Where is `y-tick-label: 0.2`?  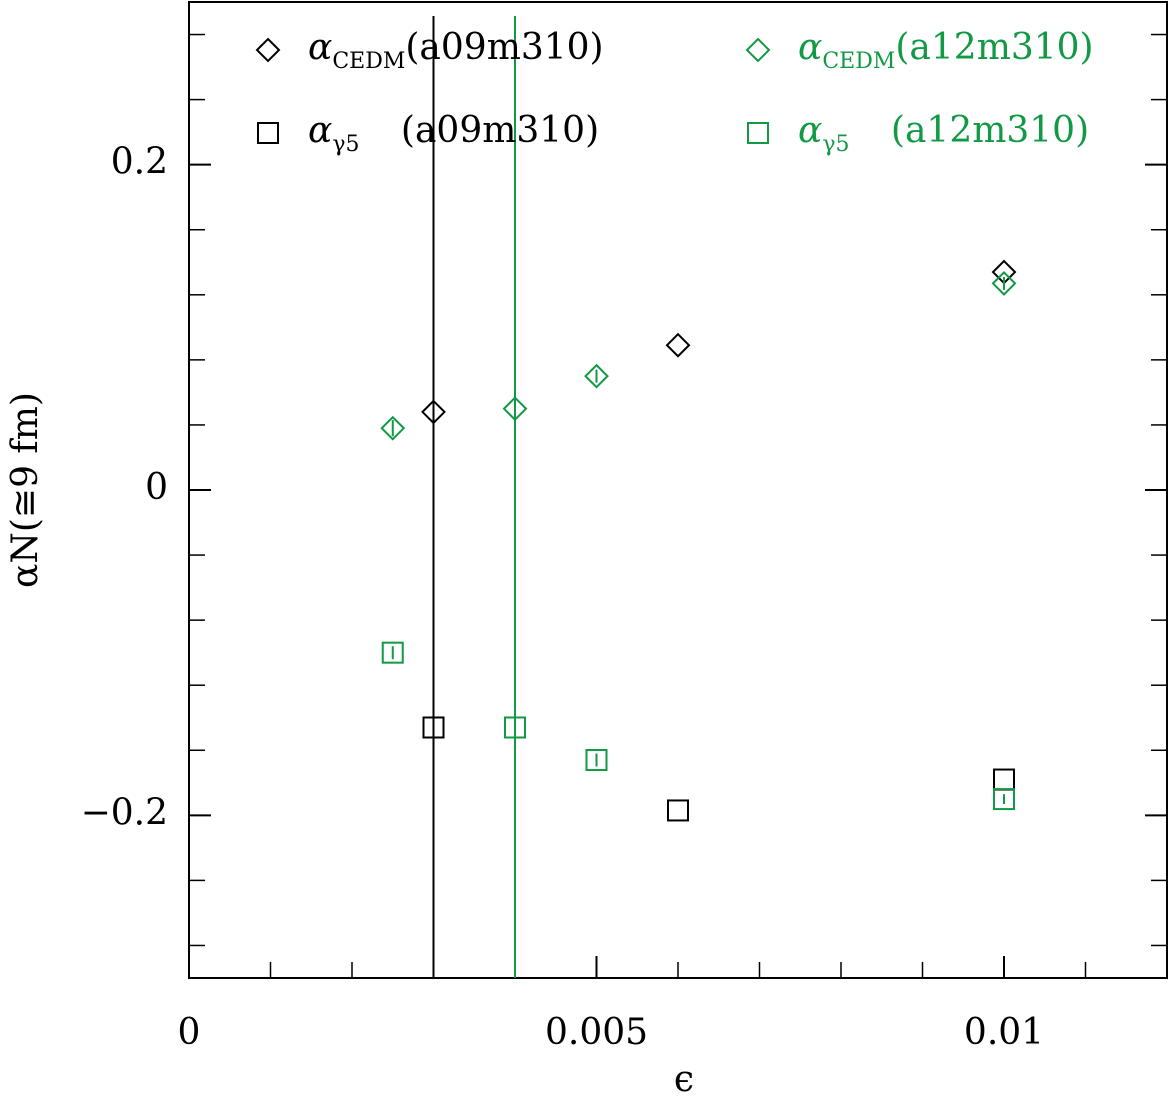
y-tick-label: 0.2 is located at coordinates (139, 162).